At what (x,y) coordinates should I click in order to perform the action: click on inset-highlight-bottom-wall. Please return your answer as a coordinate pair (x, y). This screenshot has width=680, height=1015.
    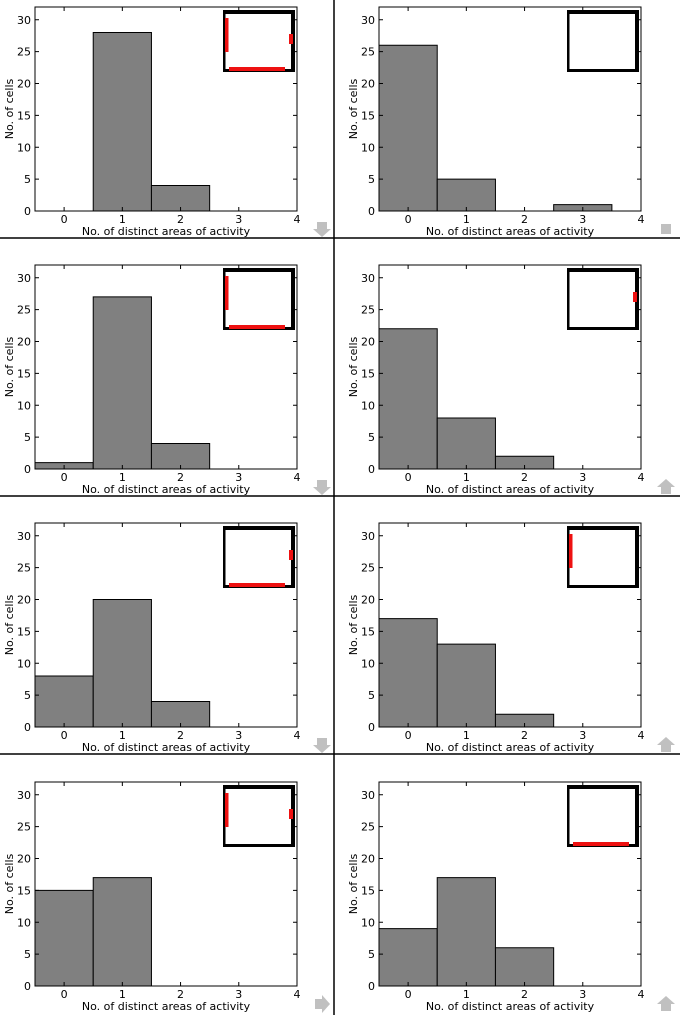
    Looking at the image, I should click on (257, 585).